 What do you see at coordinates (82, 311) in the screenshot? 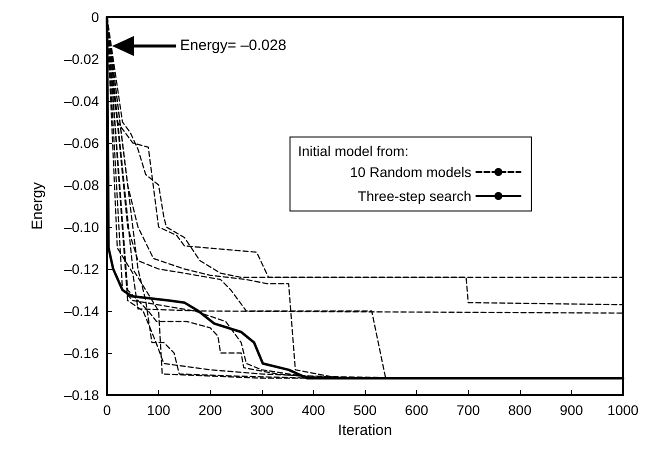
I see `y-tick-label: –0.14` at bounding box center [82, 311].